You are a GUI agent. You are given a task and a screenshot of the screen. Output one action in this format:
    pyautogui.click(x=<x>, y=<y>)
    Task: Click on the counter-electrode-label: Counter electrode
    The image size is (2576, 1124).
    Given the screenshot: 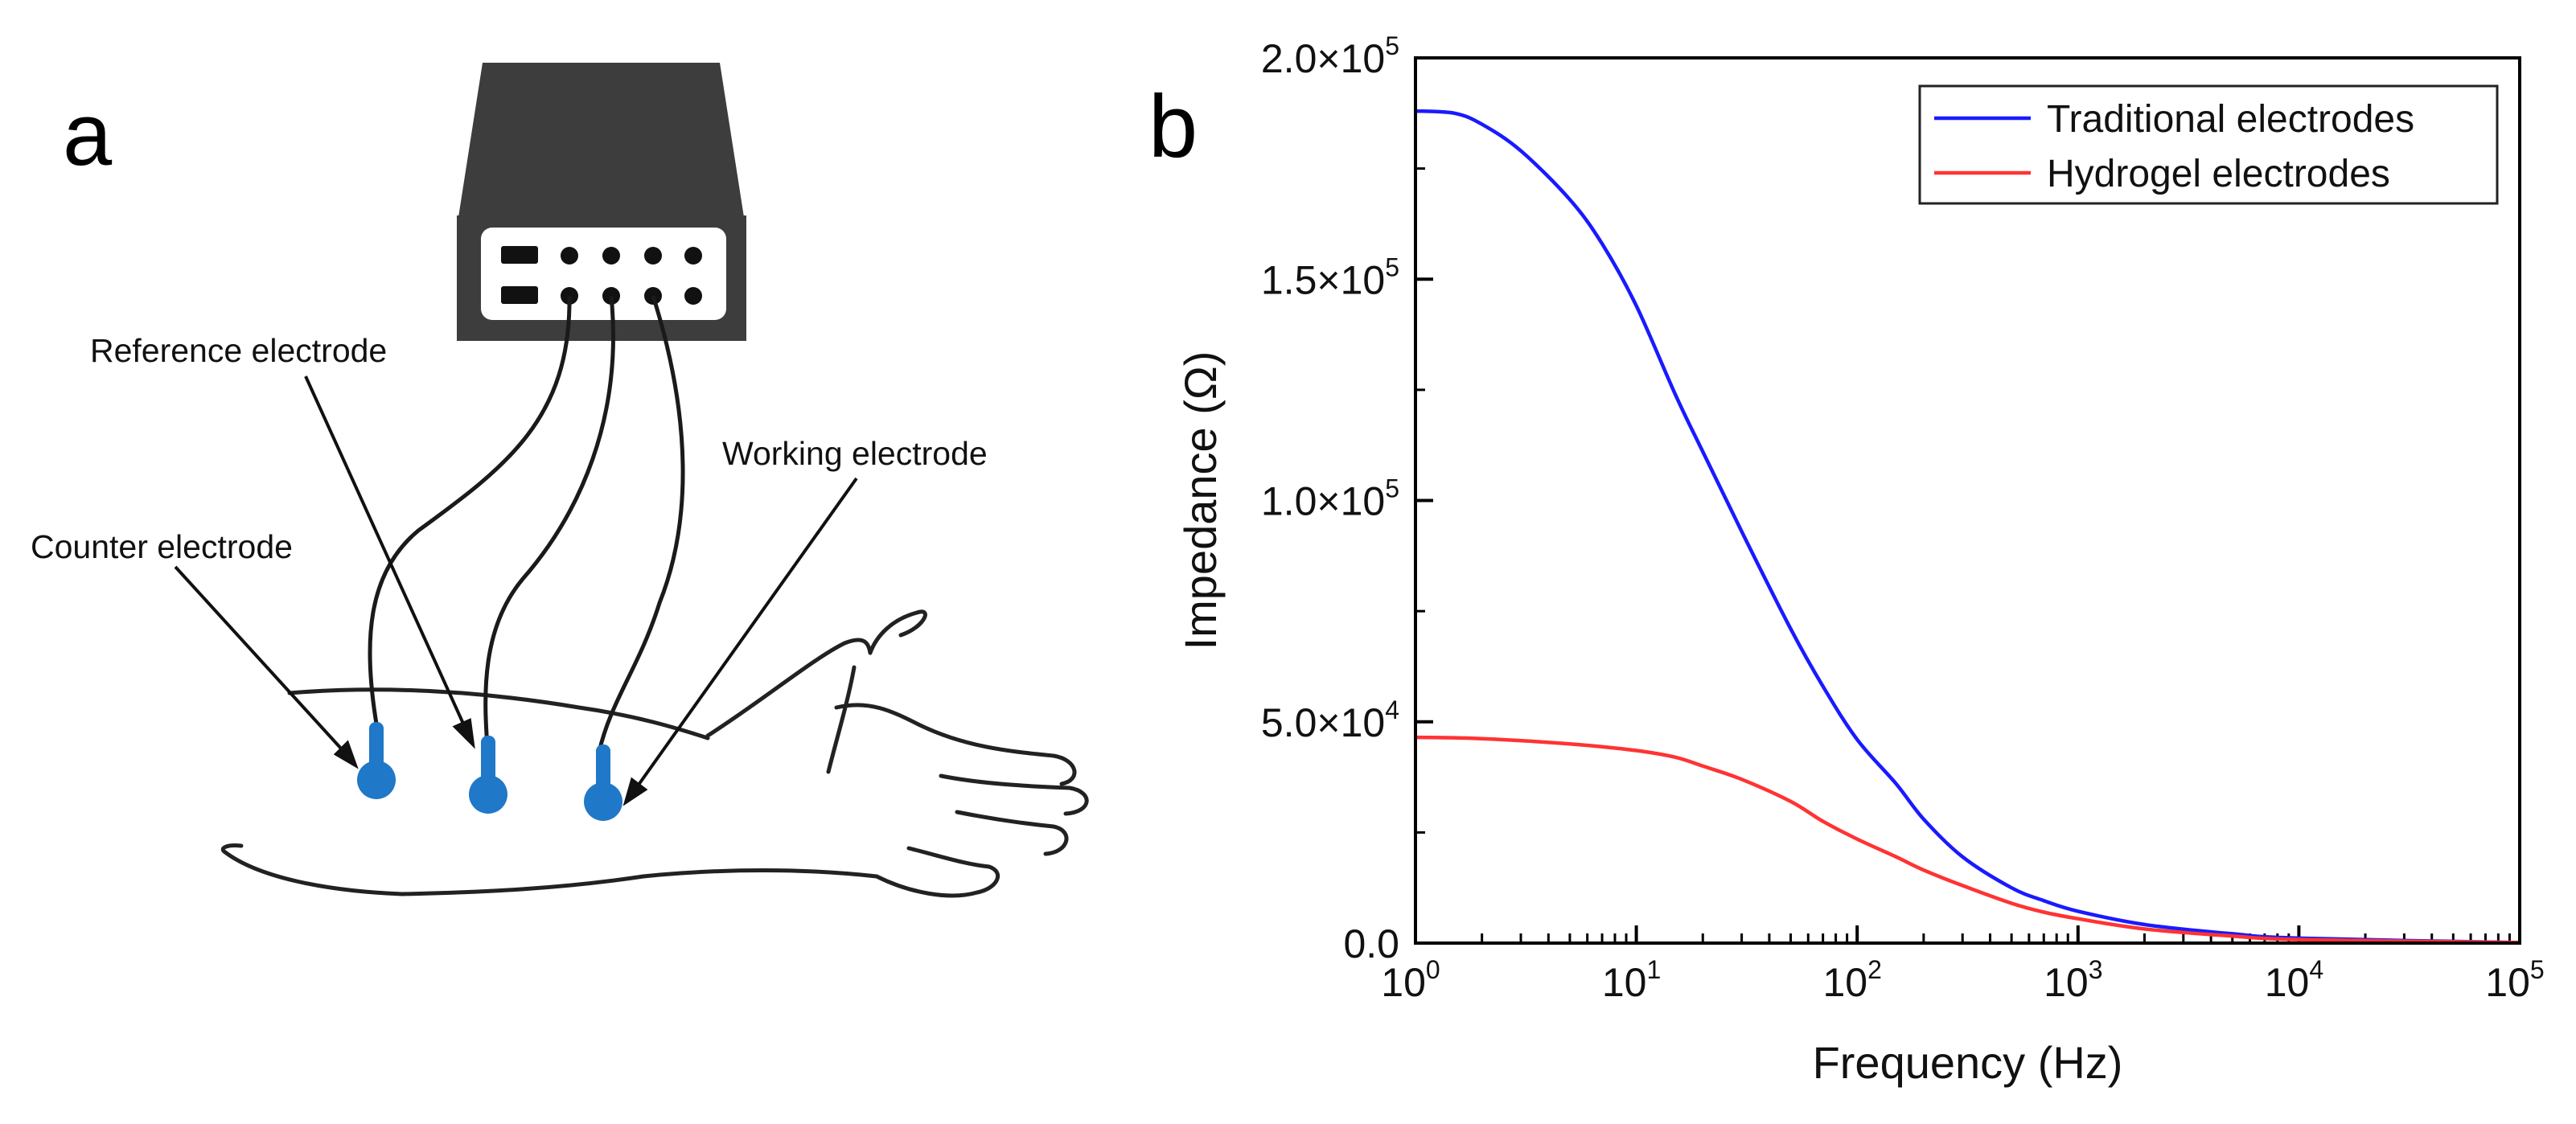 What is the action you would take?
    pyautogui.click(x=162, y=546)
    